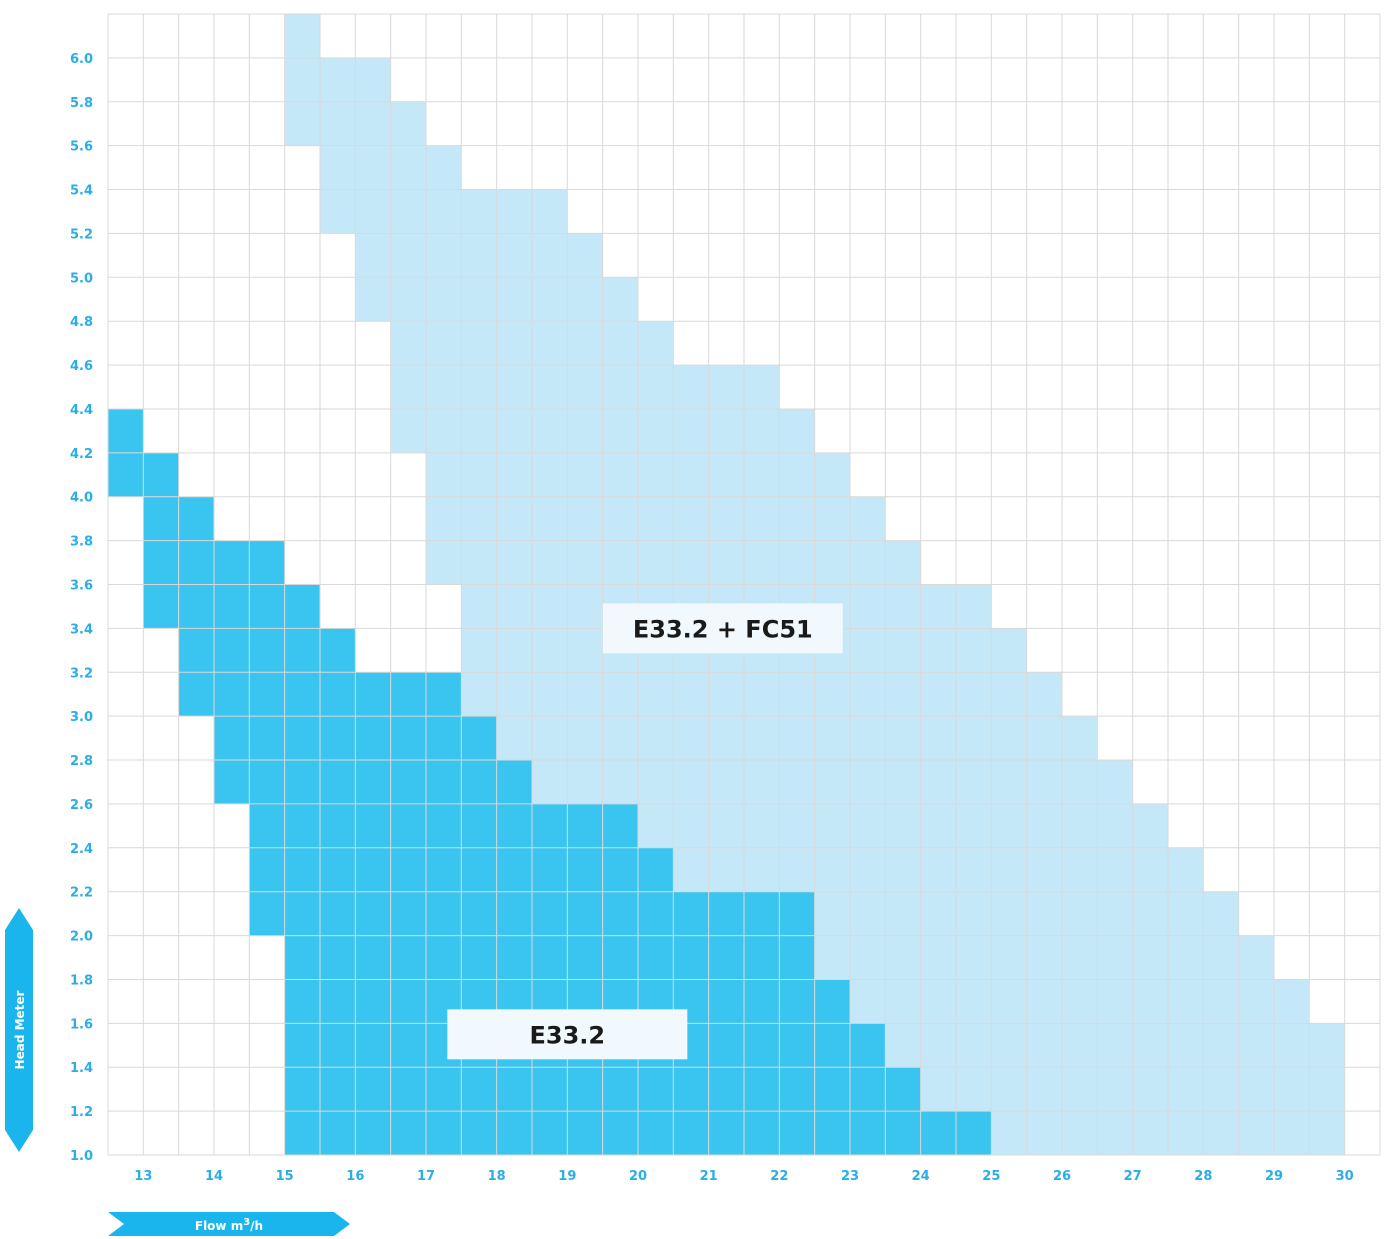 This screenshot has height=1239, width=1386. Describe the element at coordinates (355, 1176) in the screenshot. I see `x-tick-label: 16` at that location.